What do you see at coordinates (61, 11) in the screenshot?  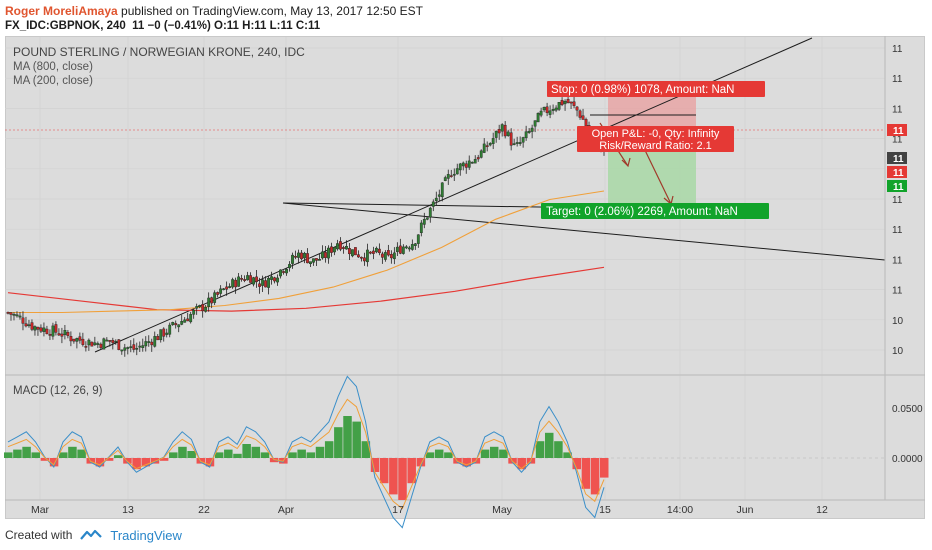 I see `author-link: Roger MoreliAmaya` at bounding box center [61, 11].